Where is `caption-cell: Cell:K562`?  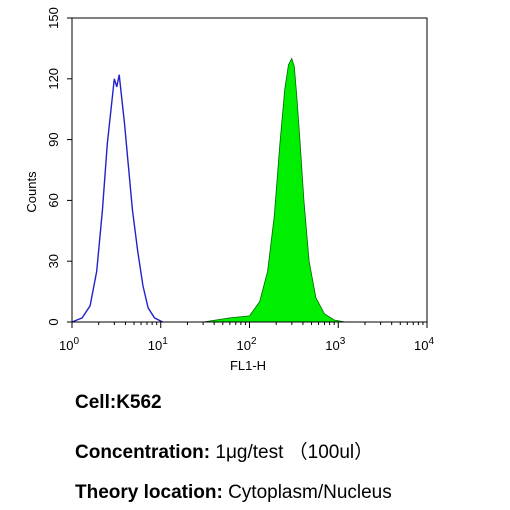 caption-cell: Cell:K562 is located at coordinates (118, 403).